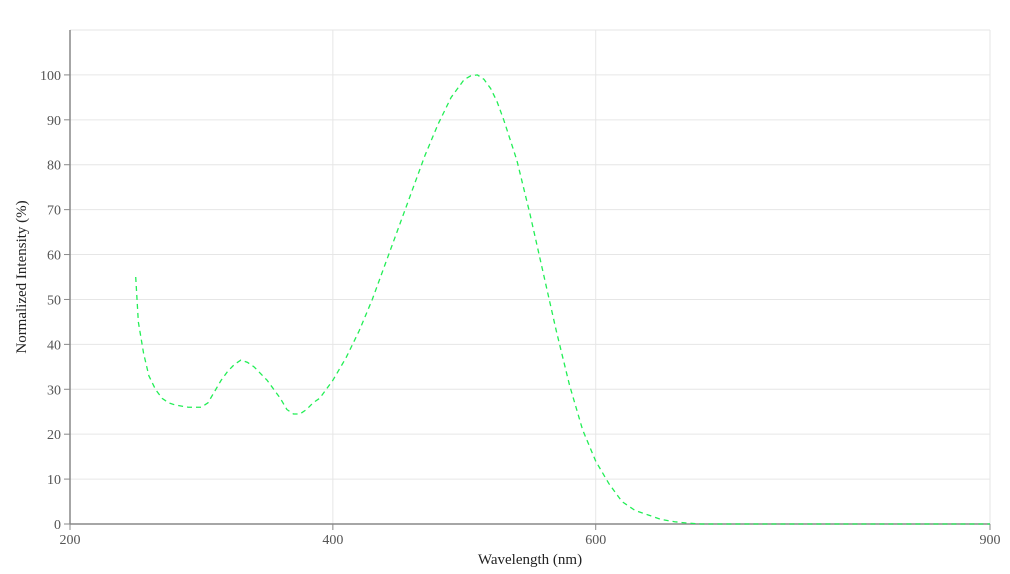 This screenshot has width=1010, height=574. Describe the element at coordinates (595, 540) in the screenshot. I see `x-tick-label: 600` at that location.